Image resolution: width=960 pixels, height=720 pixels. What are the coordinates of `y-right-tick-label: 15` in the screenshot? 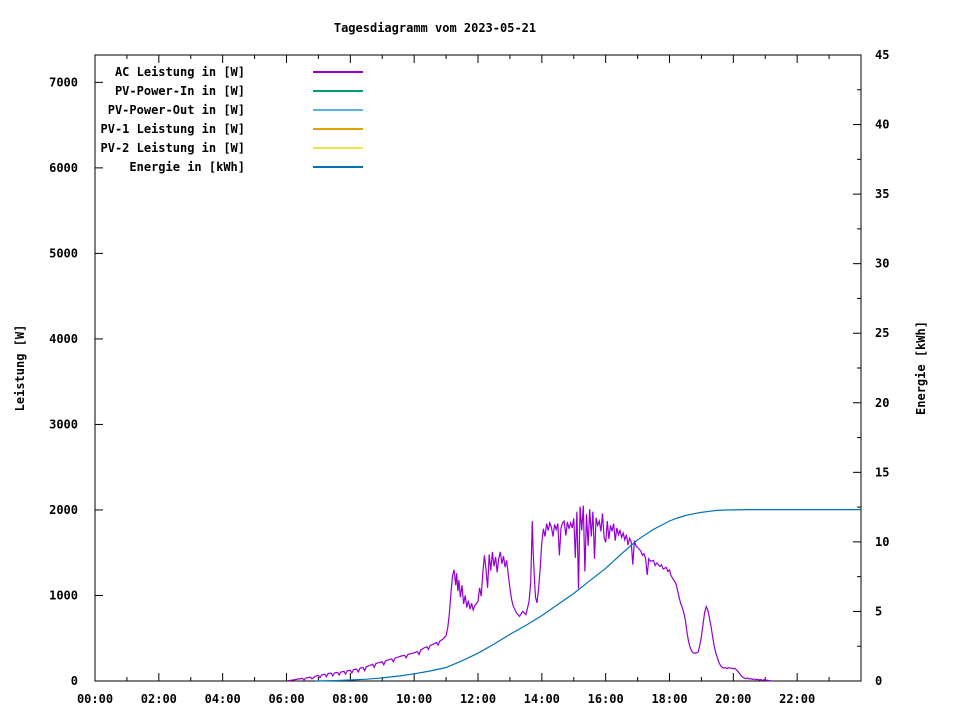 It's located at (882, 472).